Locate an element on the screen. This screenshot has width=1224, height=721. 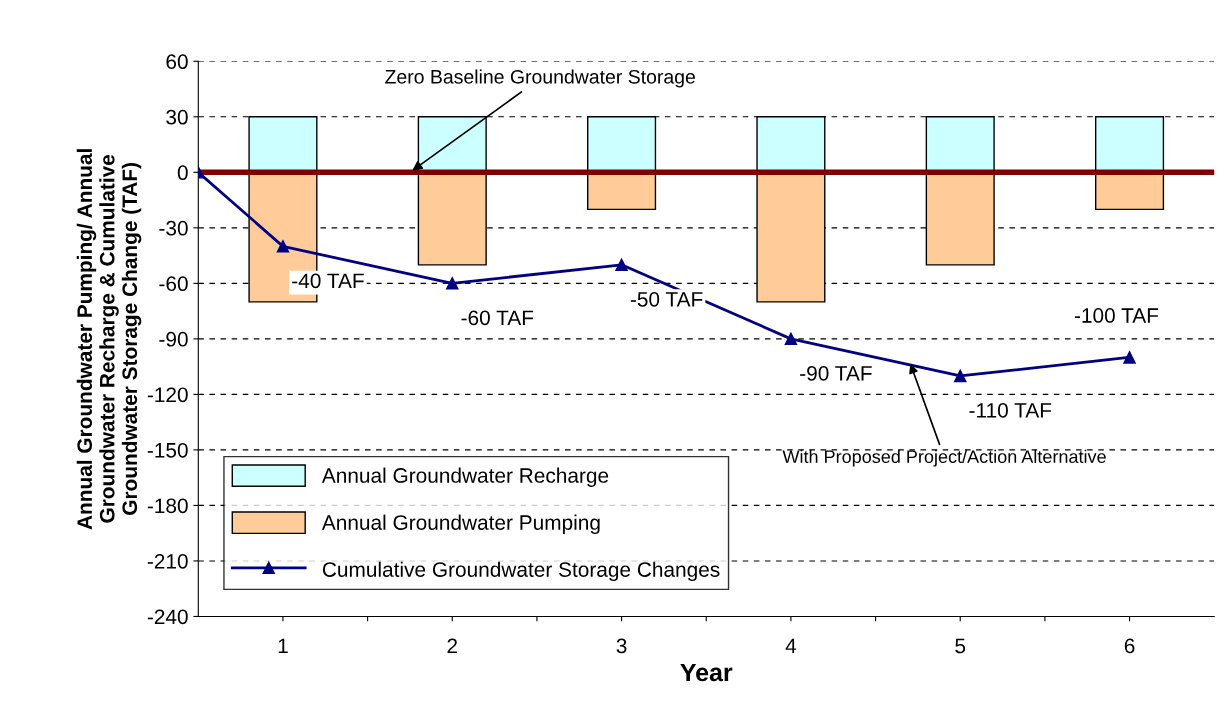
y-axis-title: Annual Groundwater Pumping/ Annual Groundwater Recharge & Cumulative Groundwater Storage Change (TAF) is located at coordinates (109, 339).